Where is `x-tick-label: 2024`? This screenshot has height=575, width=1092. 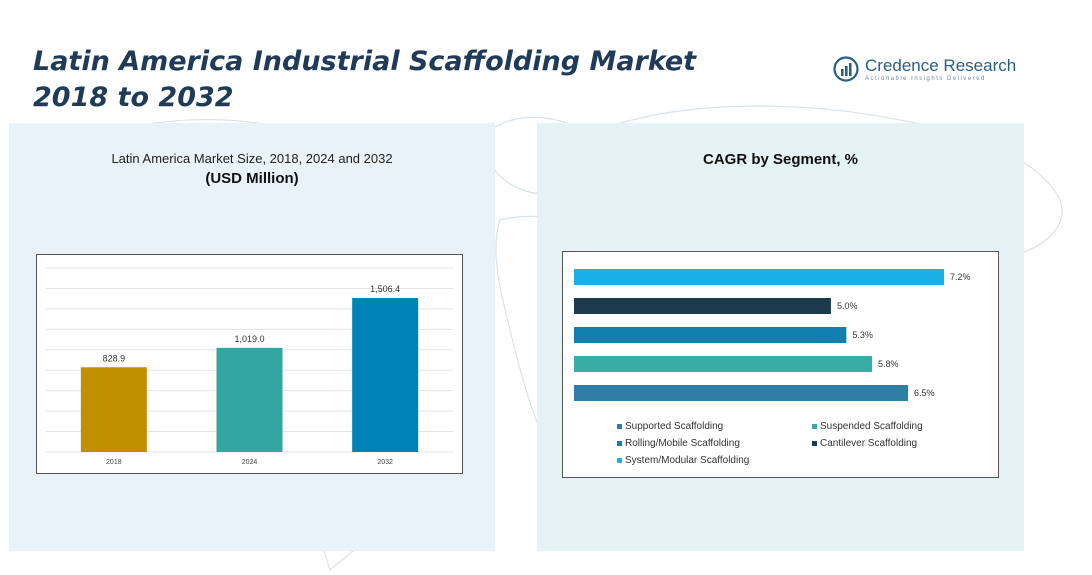
x-tick-label: 2024 is located at coordinates (250, 462).